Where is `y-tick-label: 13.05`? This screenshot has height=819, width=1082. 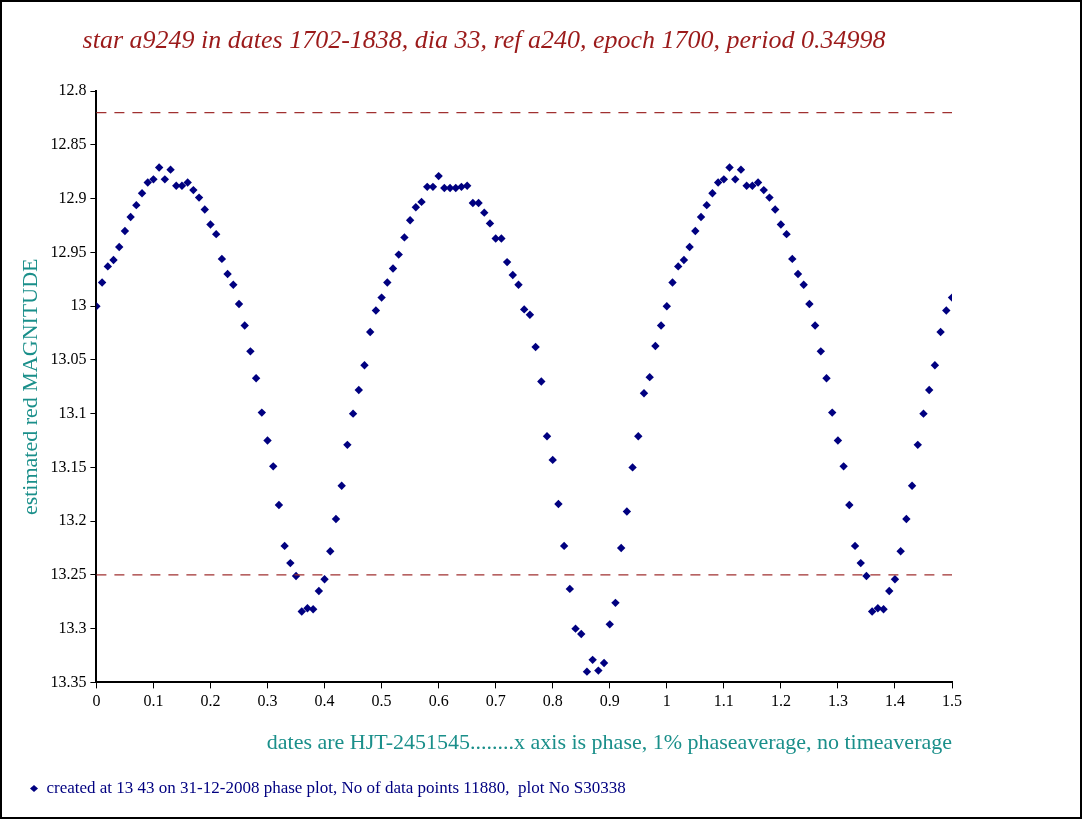 y-tick-label: 13.05 is located at coordinates (68, 359).